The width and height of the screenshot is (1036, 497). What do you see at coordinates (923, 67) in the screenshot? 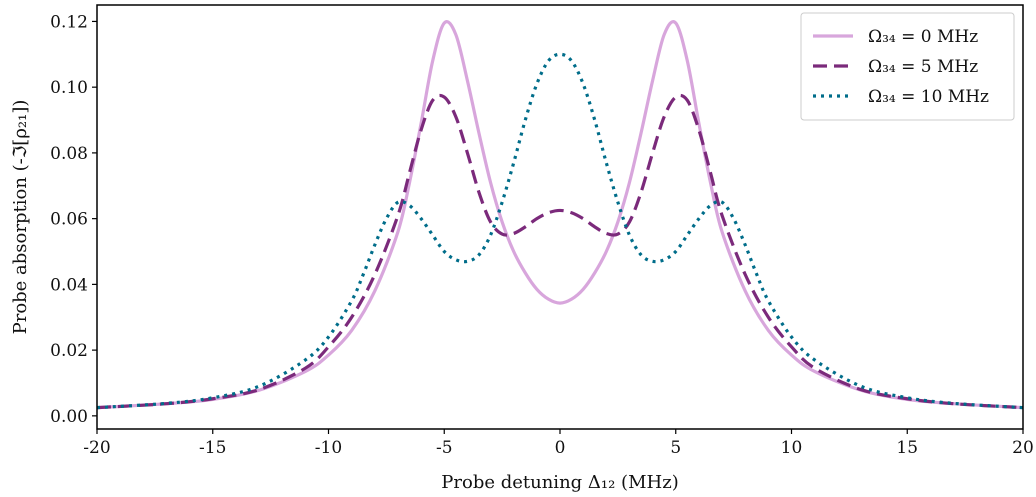
I see `legend-label-series-1: Ω₃₄ = 5 MHz` at bounding box center [923, 67].